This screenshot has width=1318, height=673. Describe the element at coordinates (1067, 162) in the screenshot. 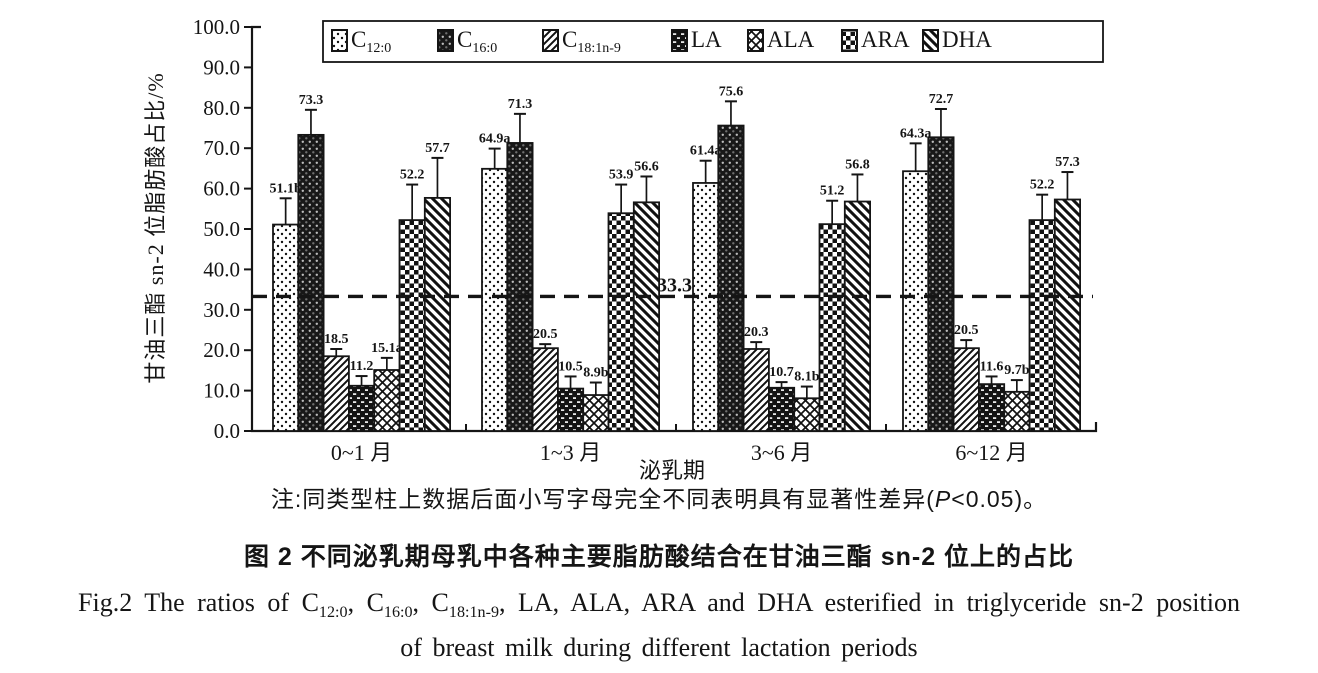

I see `bar-value-label: 57.3` at that location.